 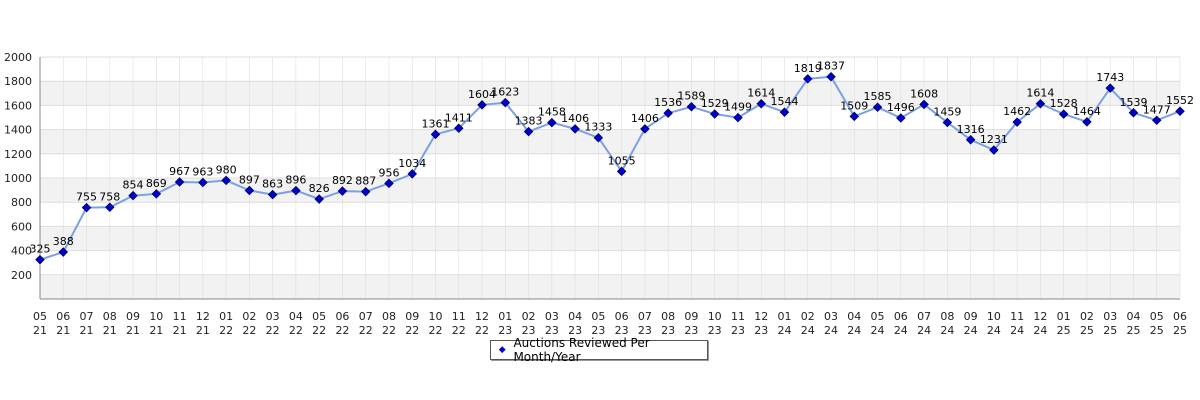 I want to click on y-axis-ticks: 200 400 600 800 1000 1200 1400 1600 1800 2000, so click(x=18, y=166).